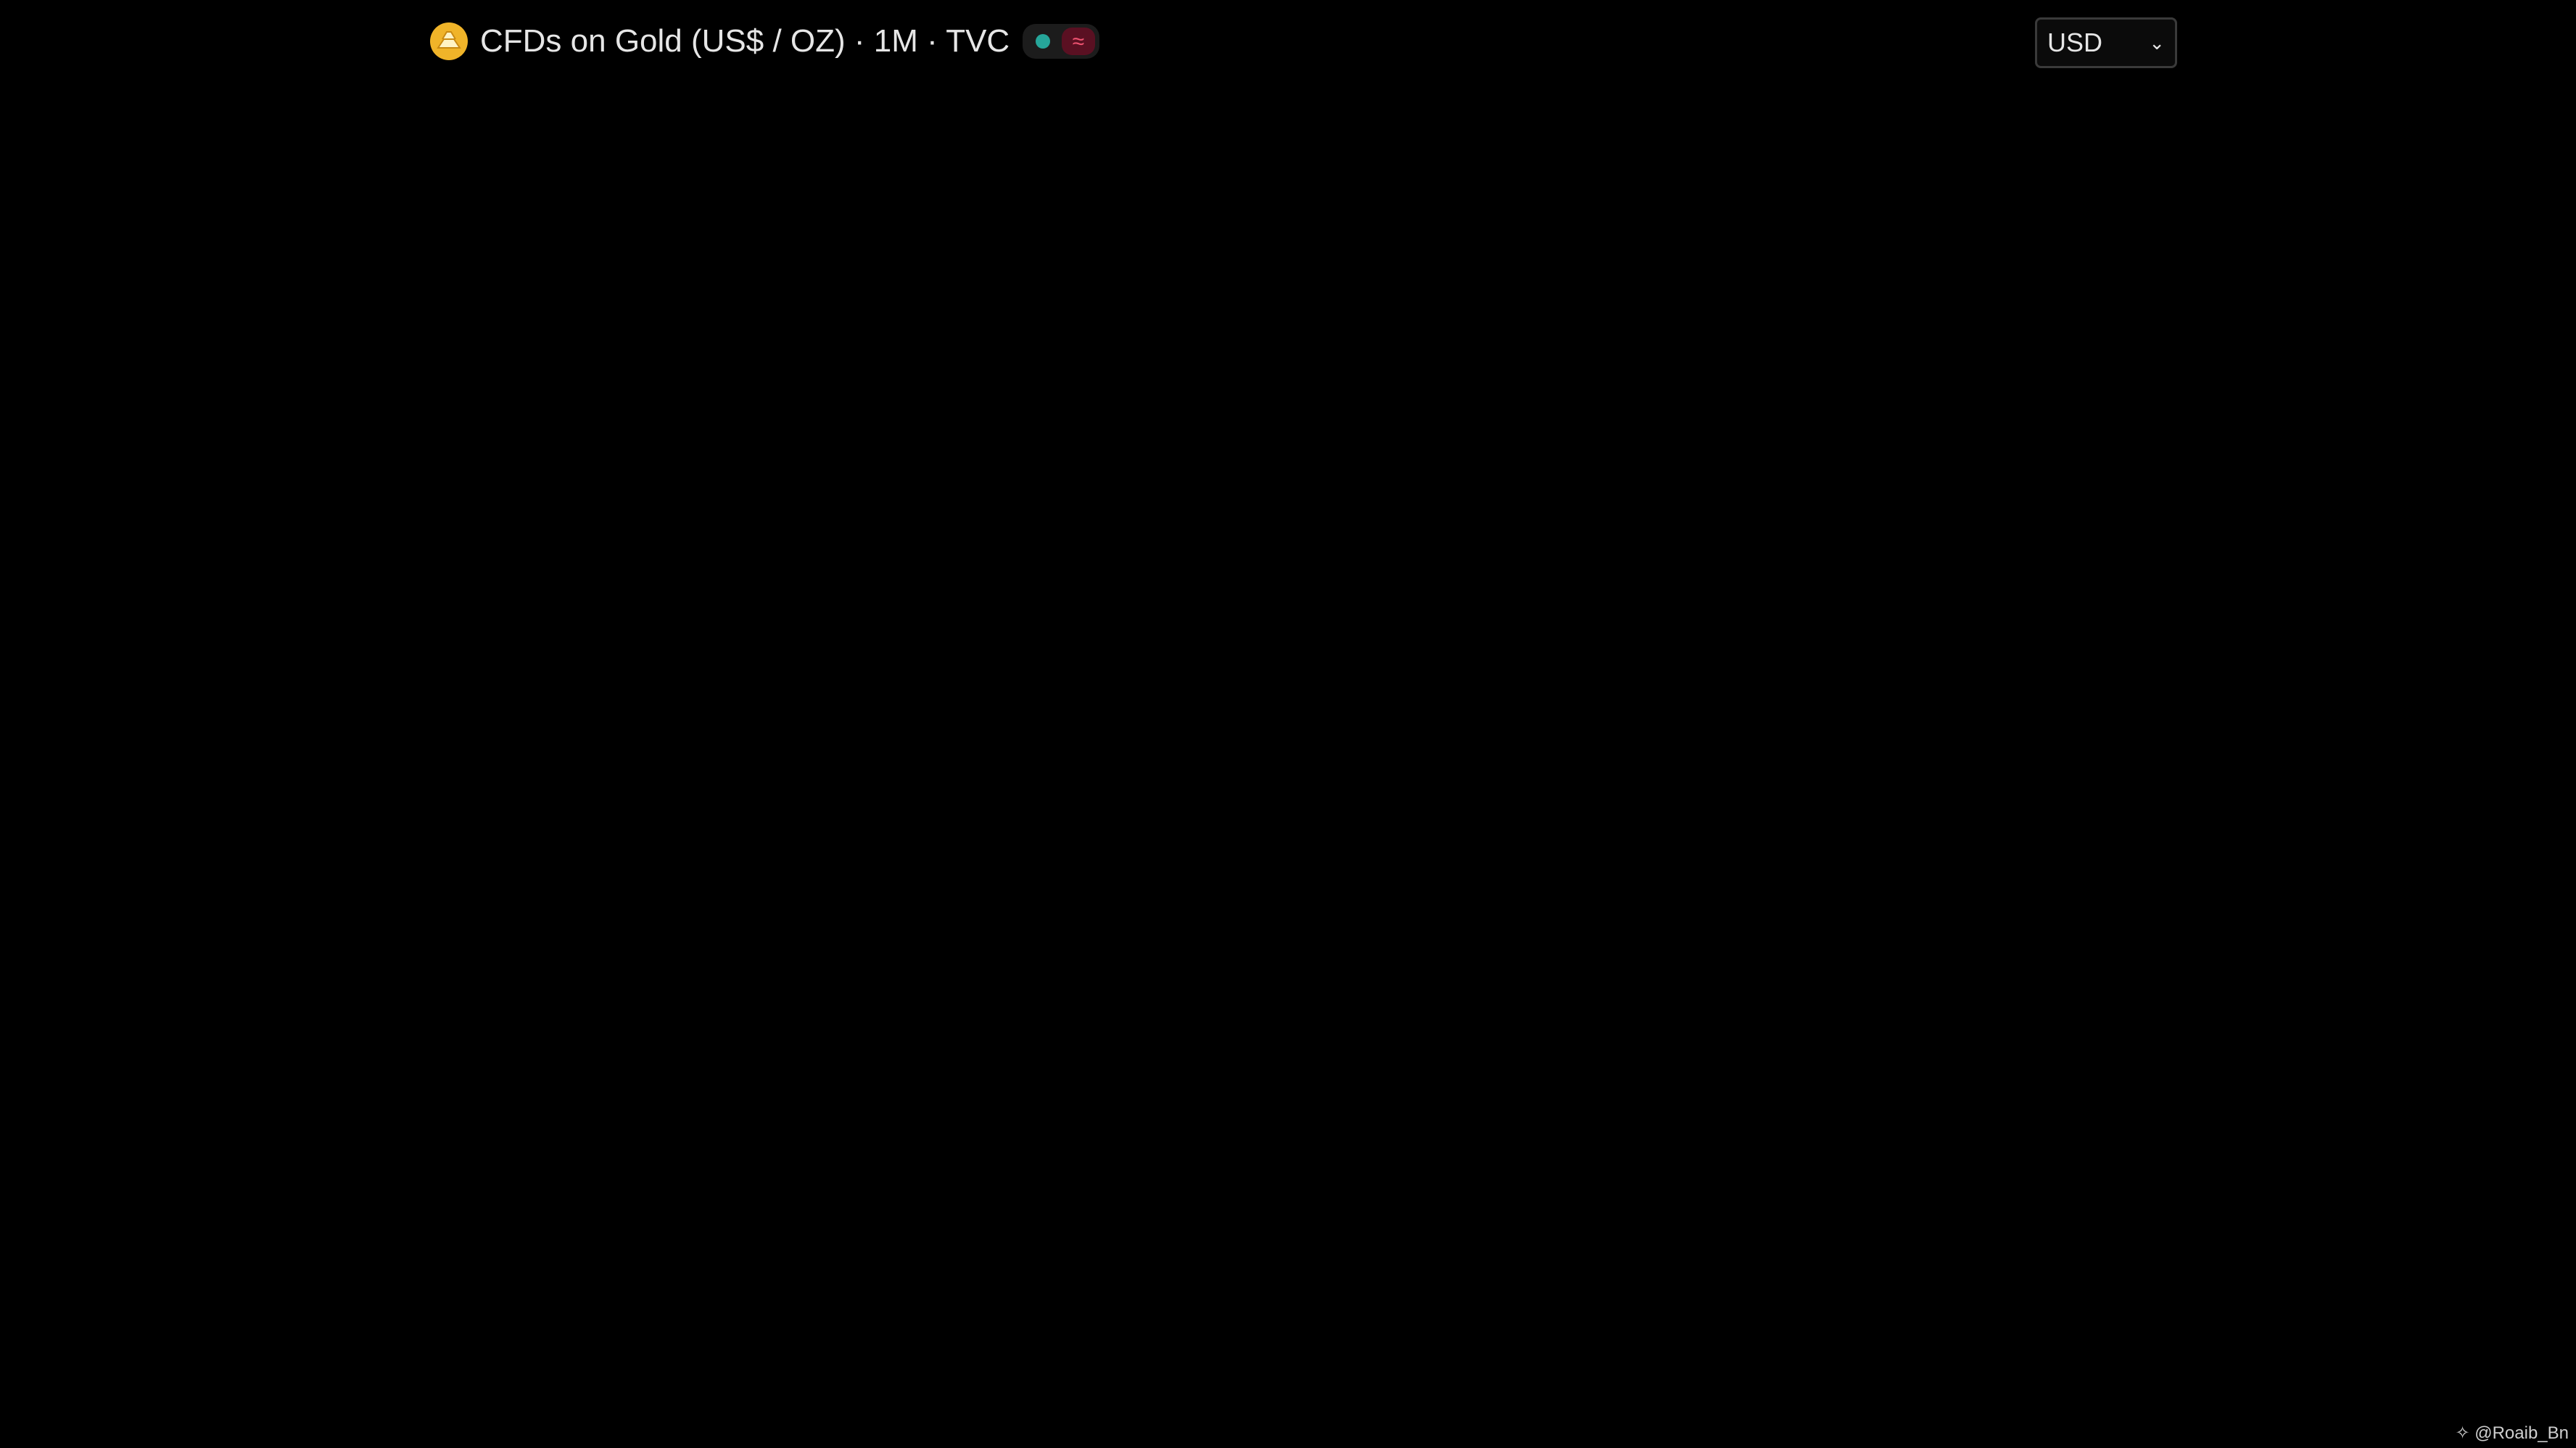 This screenshot has height=1448, width=2576. I want to click on currency-value: USD, so click(2075, 42).